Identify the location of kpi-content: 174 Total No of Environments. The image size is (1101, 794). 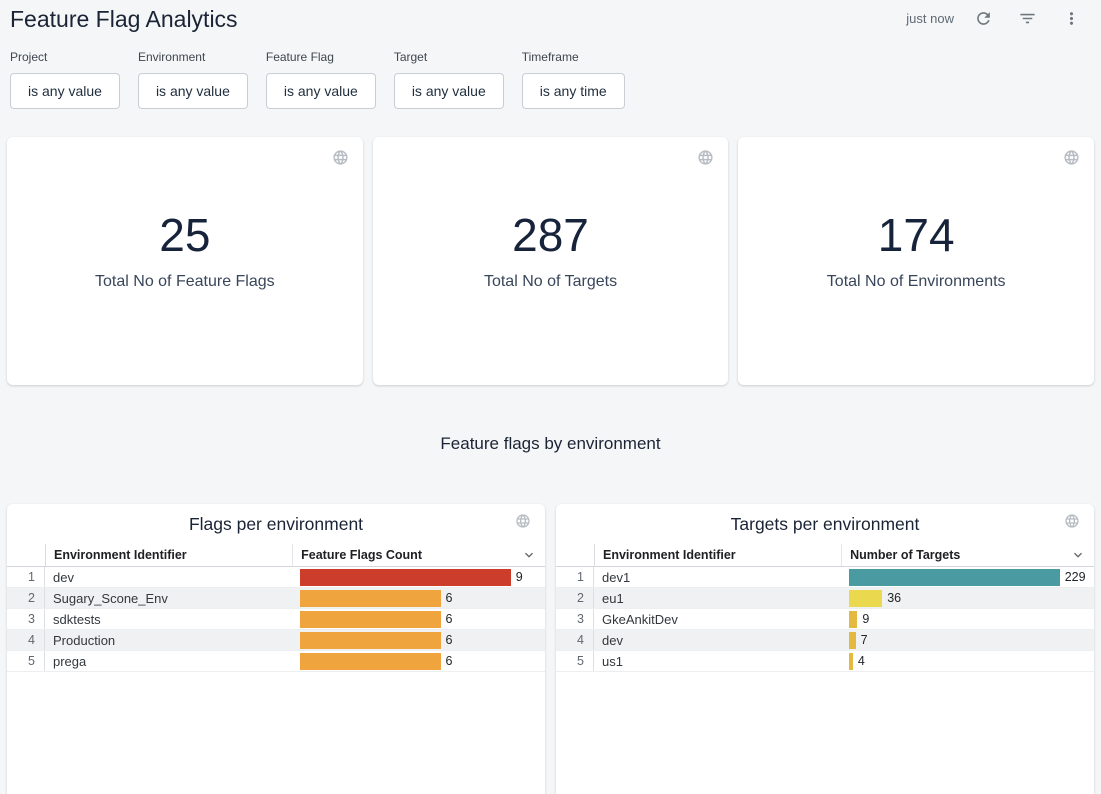
(916, 250).